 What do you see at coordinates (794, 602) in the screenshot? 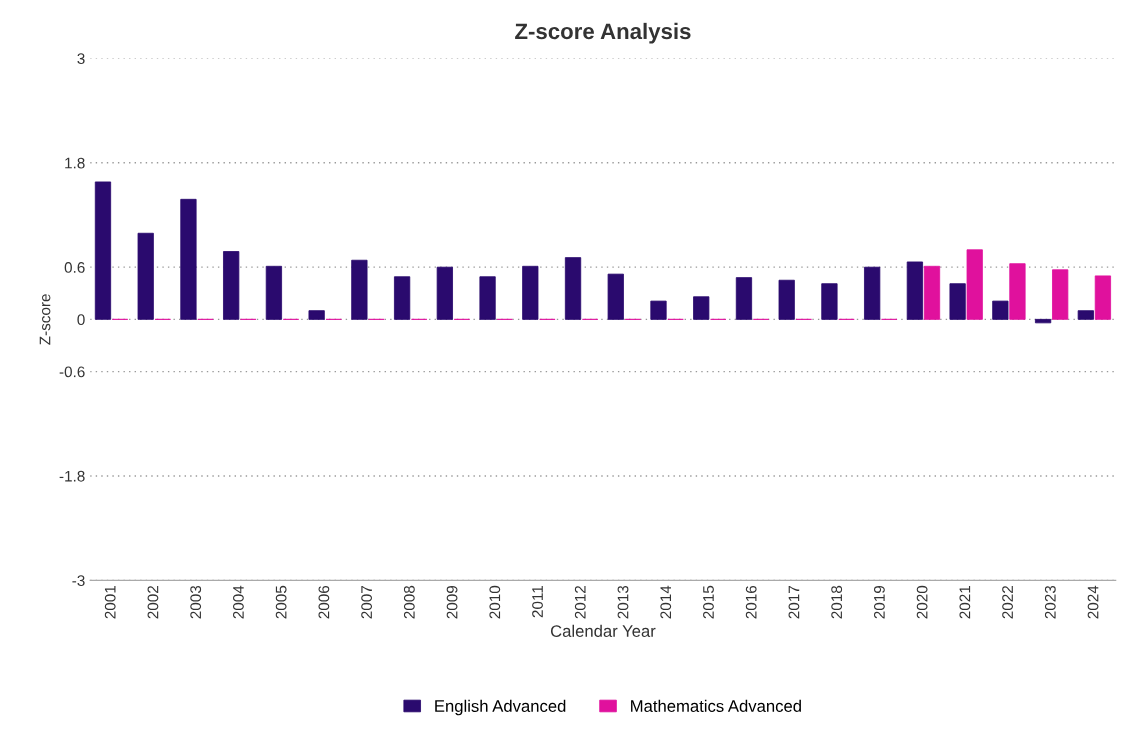
I see `x-tick-label: 2017` at bounding box center [794, 602].